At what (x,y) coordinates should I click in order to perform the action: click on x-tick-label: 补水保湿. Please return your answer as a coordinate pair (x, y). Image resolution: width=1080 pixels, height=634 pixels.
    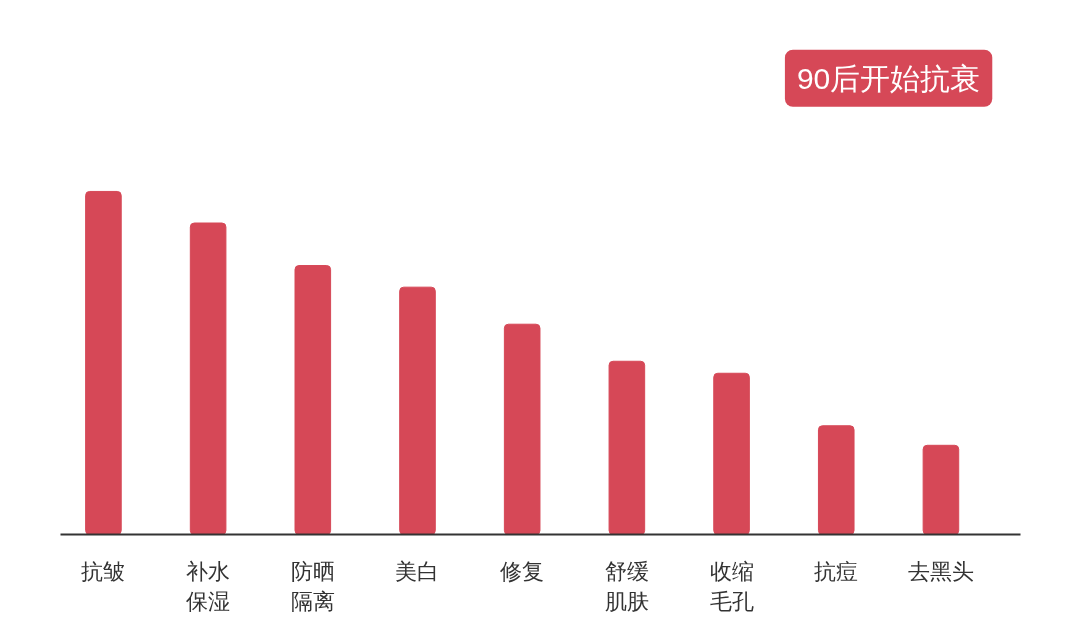
    Looking at the image, I should click on (208, 586).